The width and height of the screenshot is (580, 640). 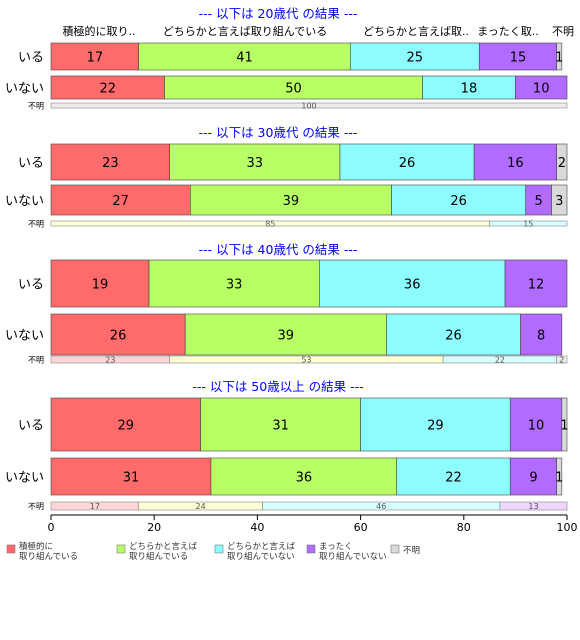 I want to click on unknown-value-label: 53, so click(x=306, y=360).